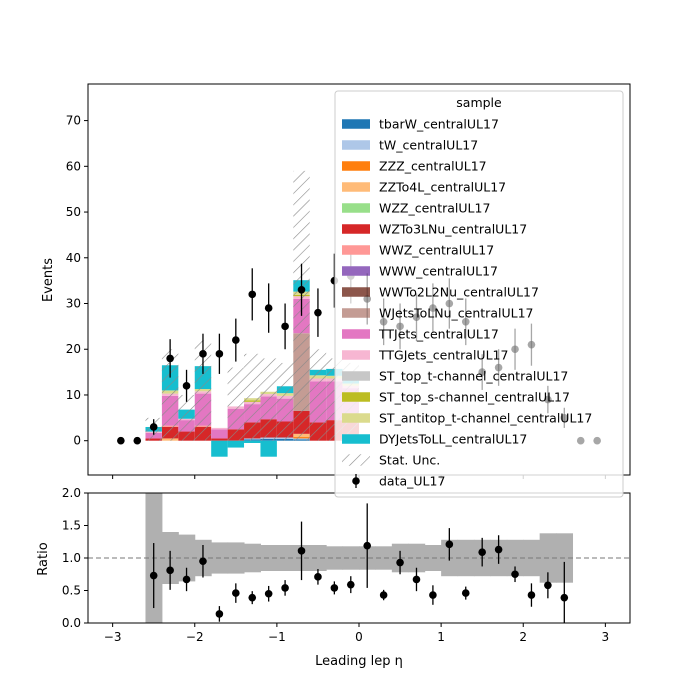 The height and width of the screenshot is (700, 700). What do you see at coordinates (479, 102) in the screenshot?
I see `legend-title: sample` at bounding box center [479, 102].